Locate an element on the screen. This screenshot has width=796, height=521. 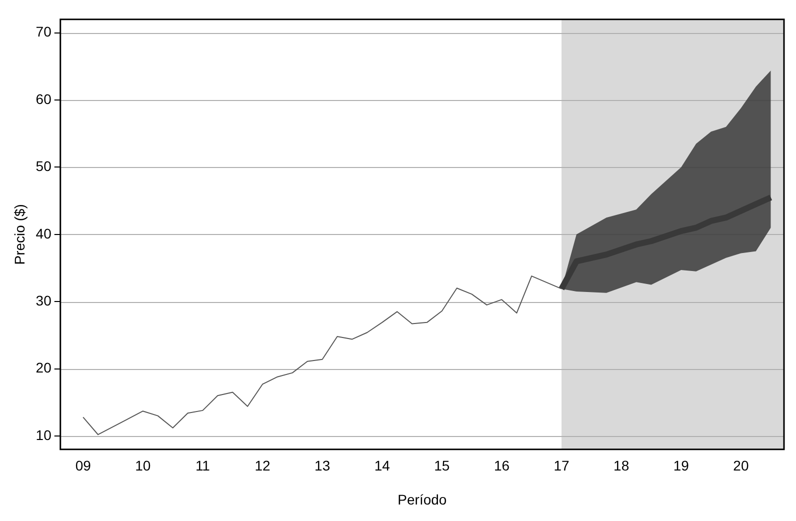
y-tick-label: 20 is located at coordinates (44, 368).